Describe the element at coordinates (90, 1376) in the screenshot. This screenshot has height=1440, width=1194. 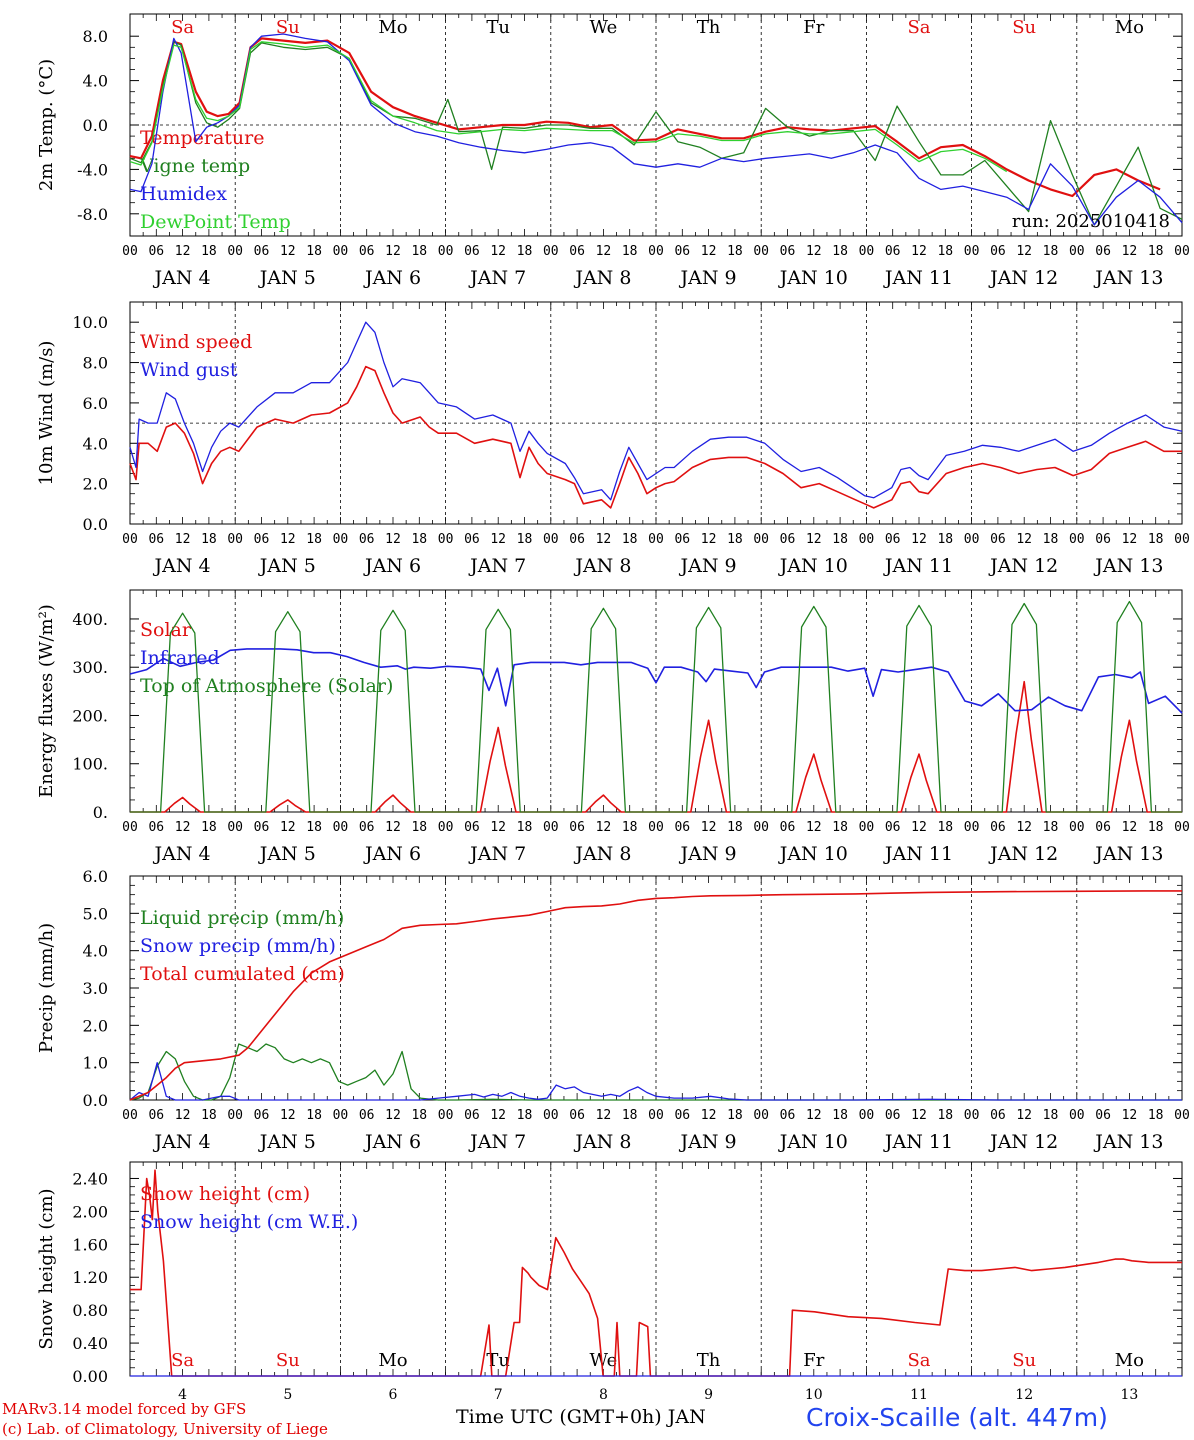
I see `y-tick-label: 0.00` at that location.